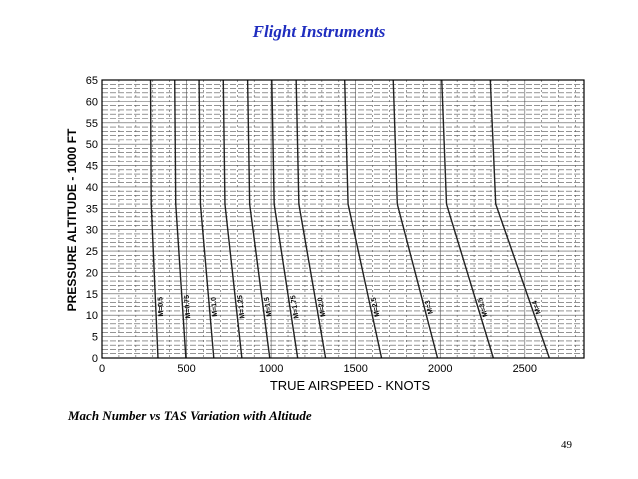  I want to click on y-tick-label: 25, so click(92, 252).